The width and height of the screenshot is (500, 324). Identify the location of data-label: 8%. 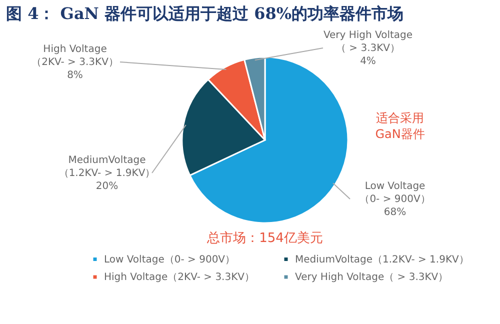
(75, 75).